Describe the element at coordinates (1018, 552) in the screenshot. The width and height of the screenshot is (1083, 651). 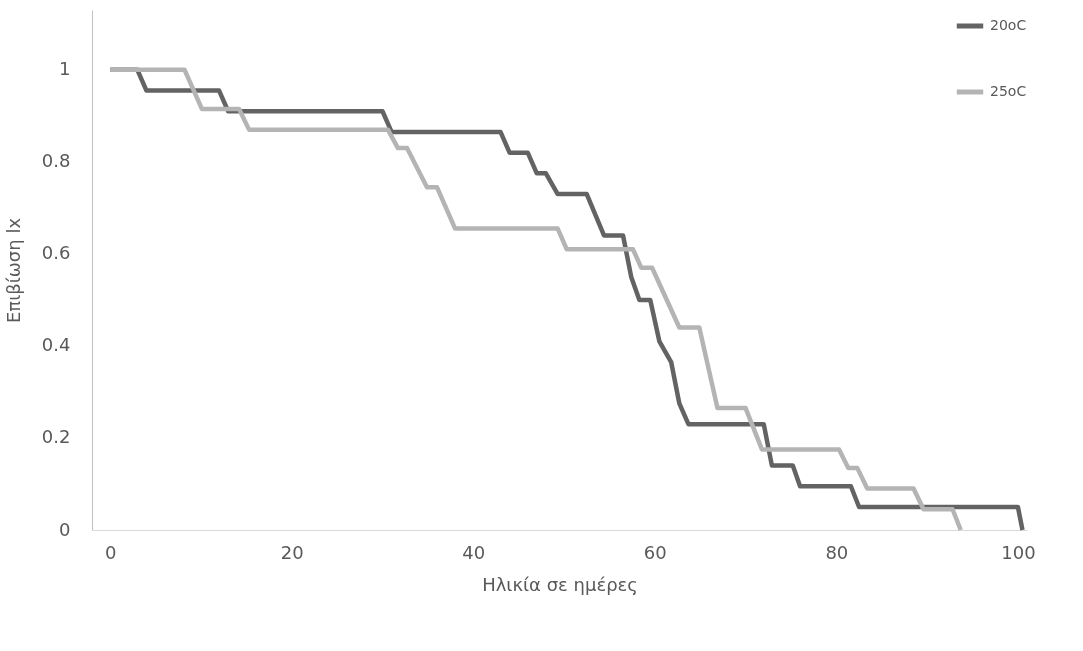
I see `x-tick-label: 100` at that location.